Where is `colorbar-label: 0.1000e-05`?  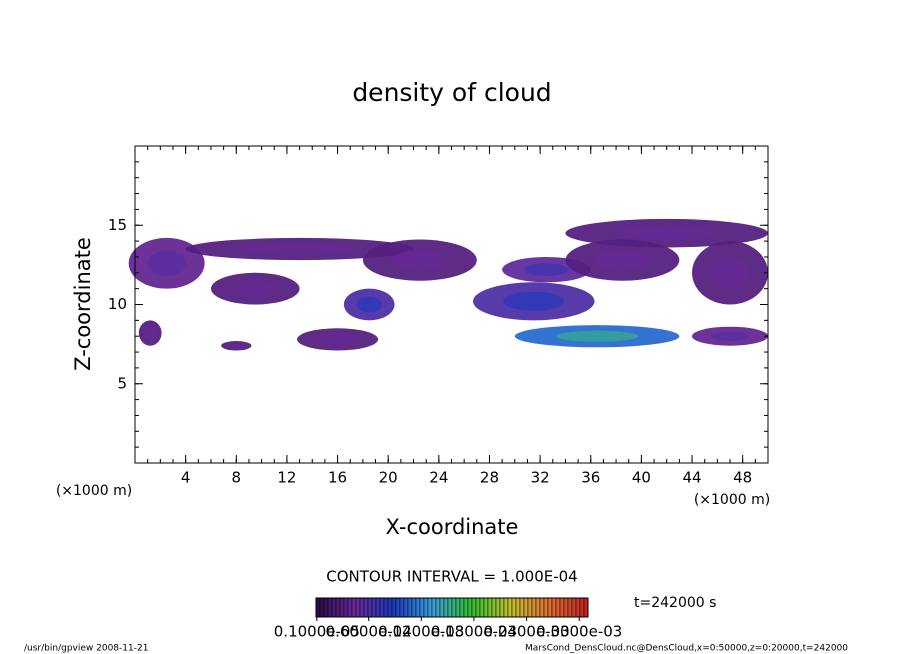 colorbar-label: 0.1000e-05 is located at coordinates (317, 632).